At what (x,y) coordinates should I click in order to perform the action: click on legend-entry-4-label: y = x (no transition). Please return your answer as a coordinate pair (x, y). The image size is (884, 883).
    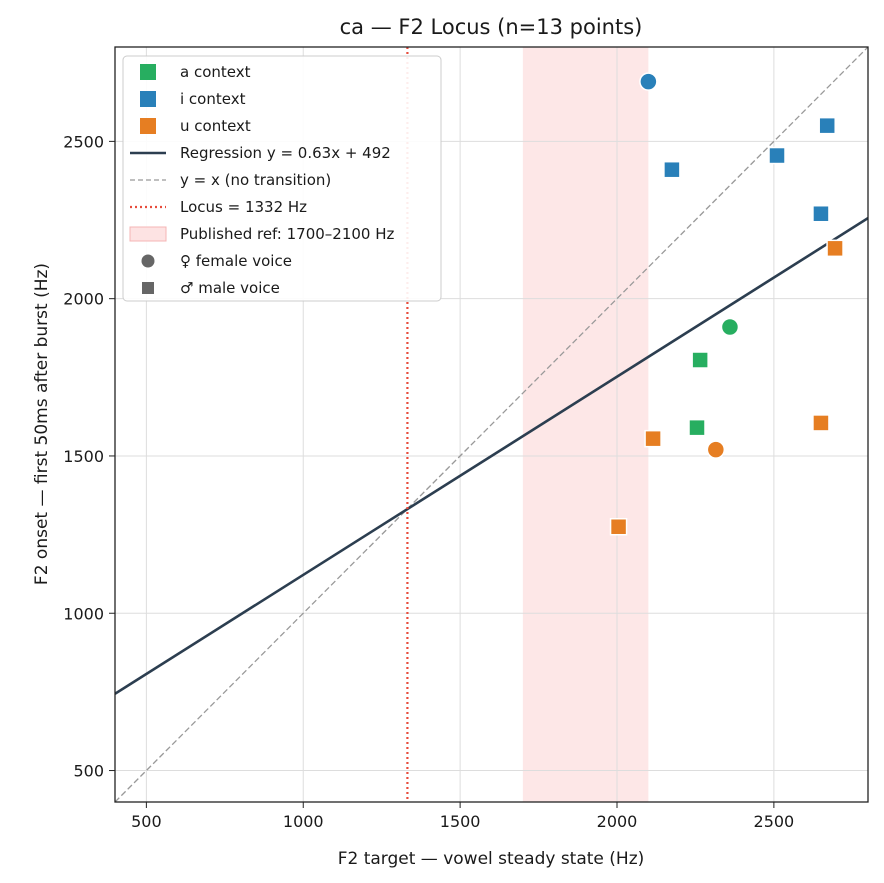
    Looking at the image, I should click on (255, 180).